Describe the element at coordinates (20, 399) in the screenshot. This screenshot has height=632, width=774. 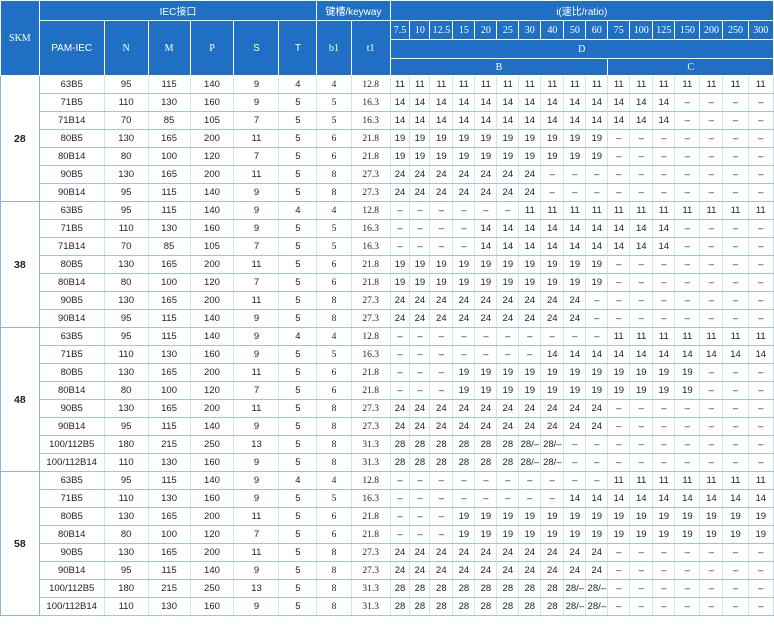
I see `skm-size-cell: 48` at that location.